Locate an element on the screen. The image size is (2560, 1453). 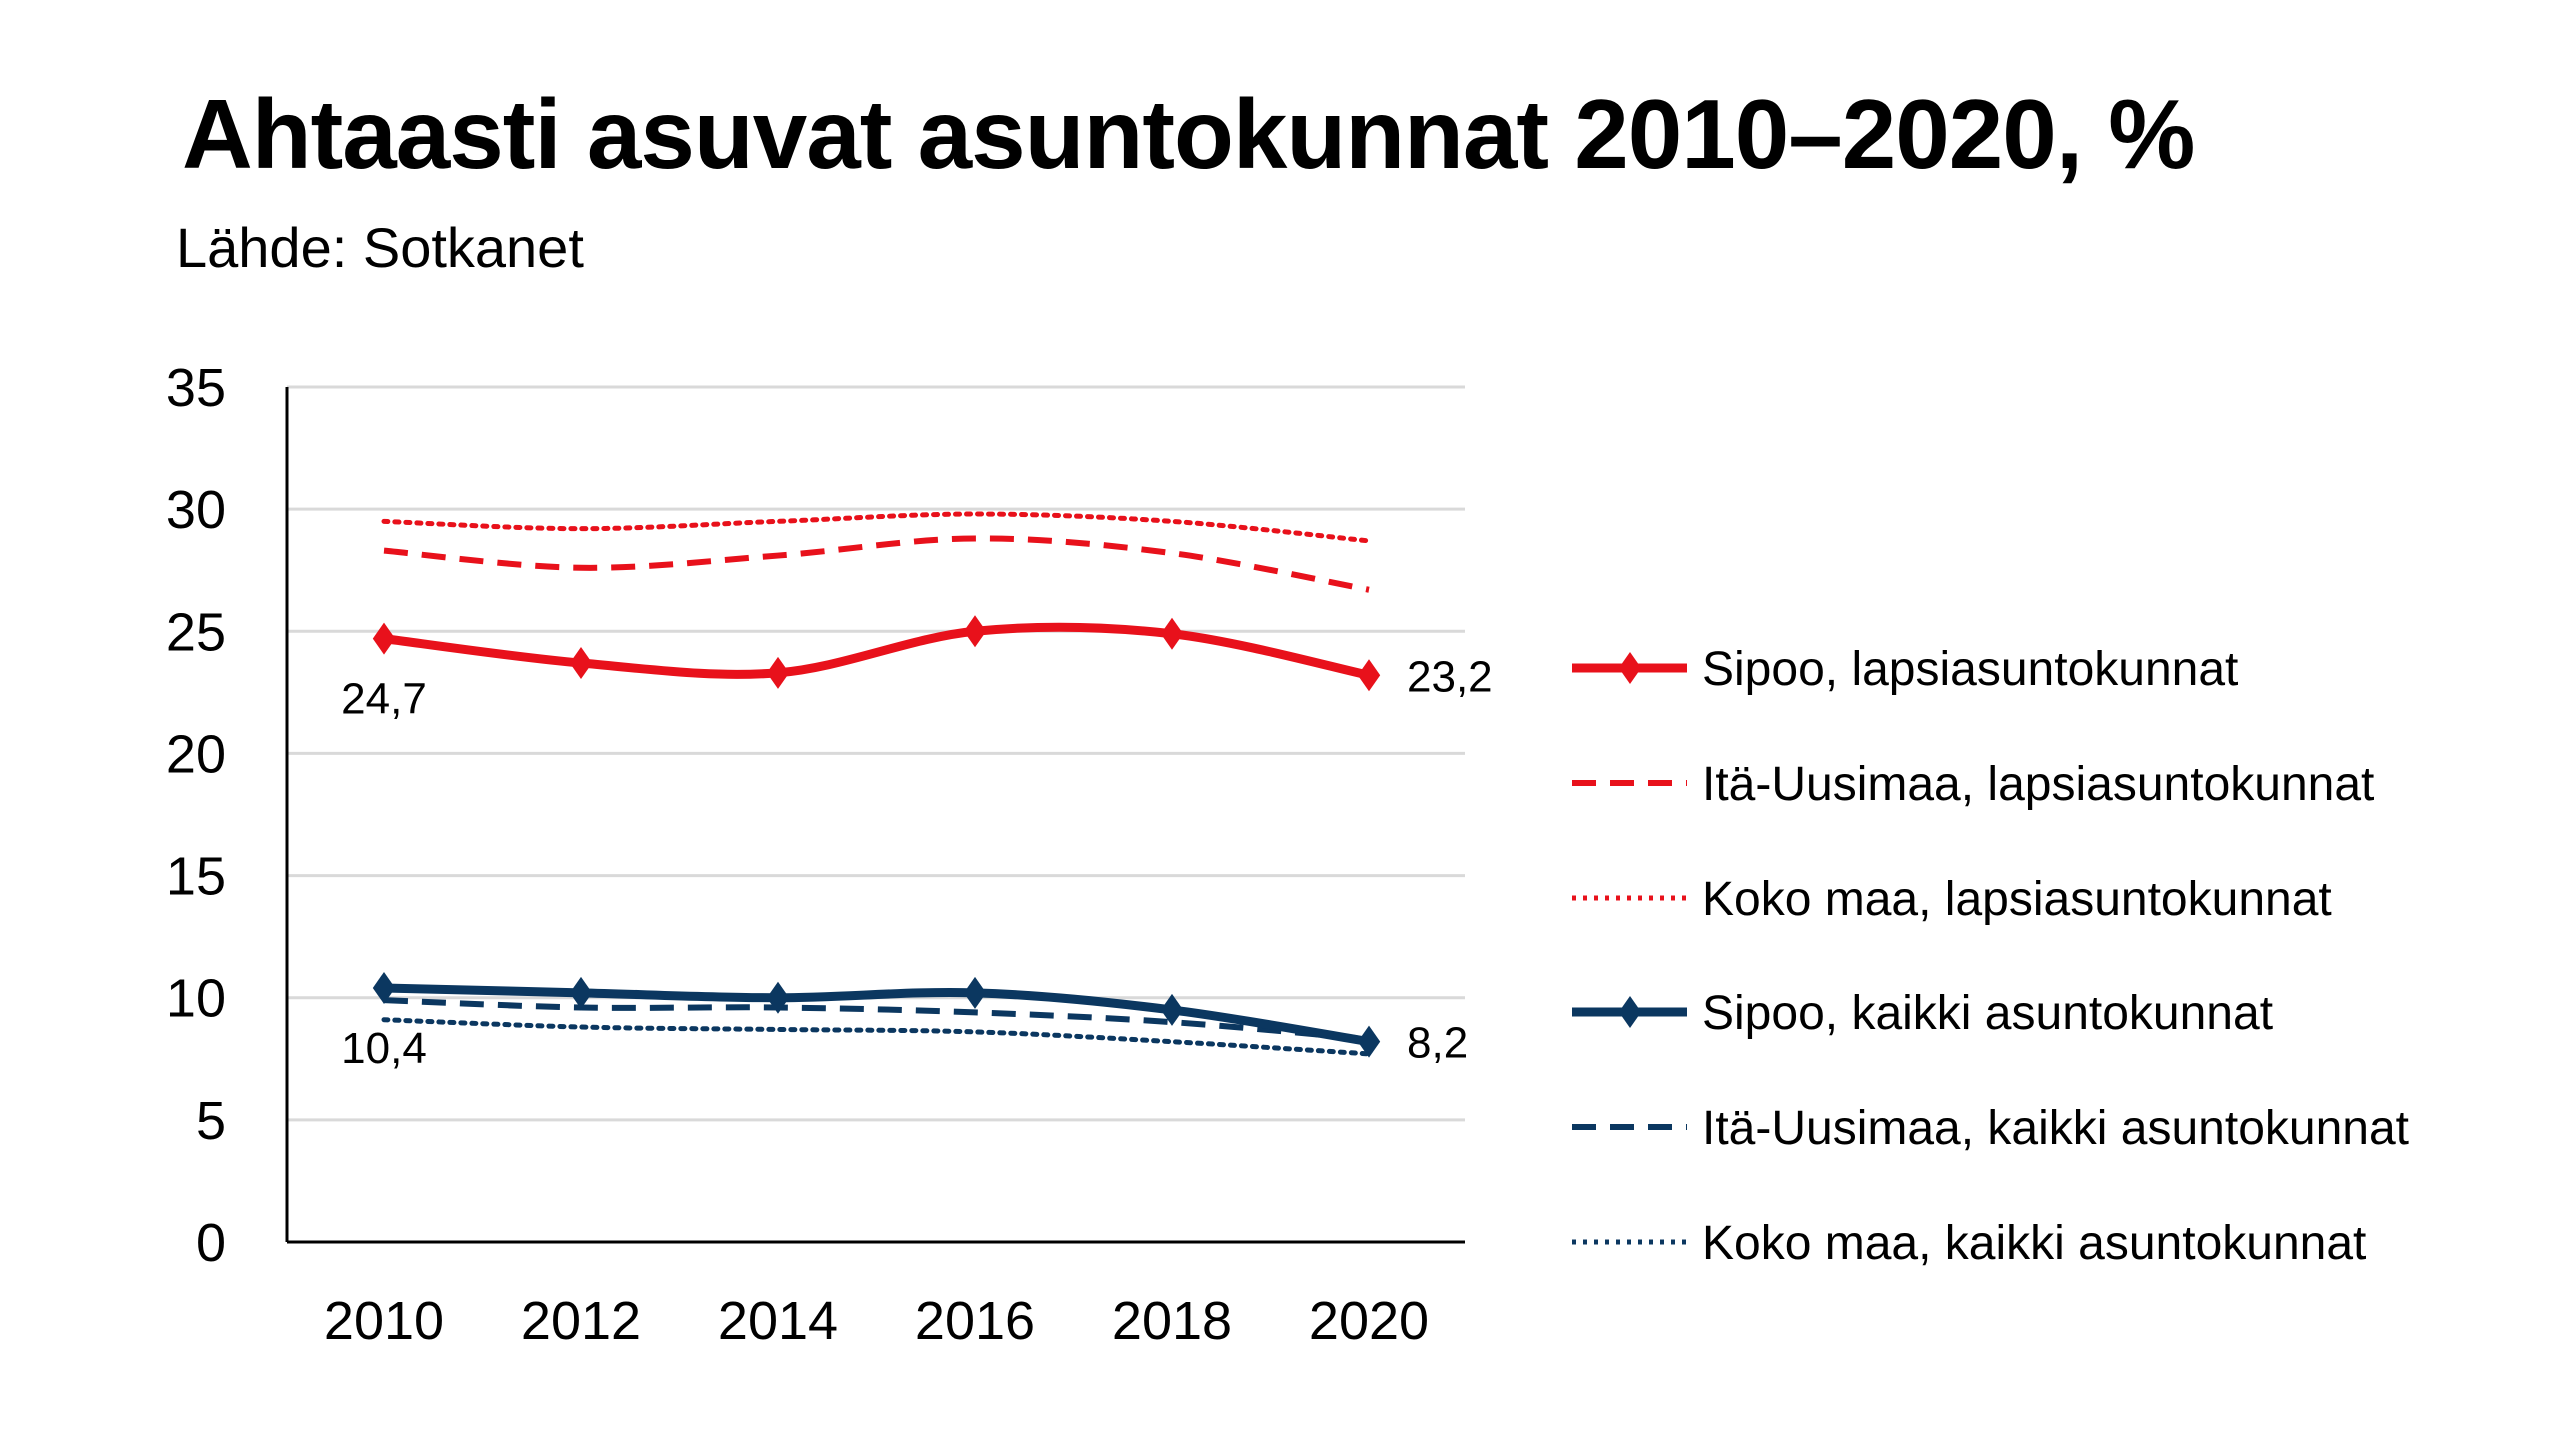
data-label: 23,2 is located at coordinates (1450, 676).